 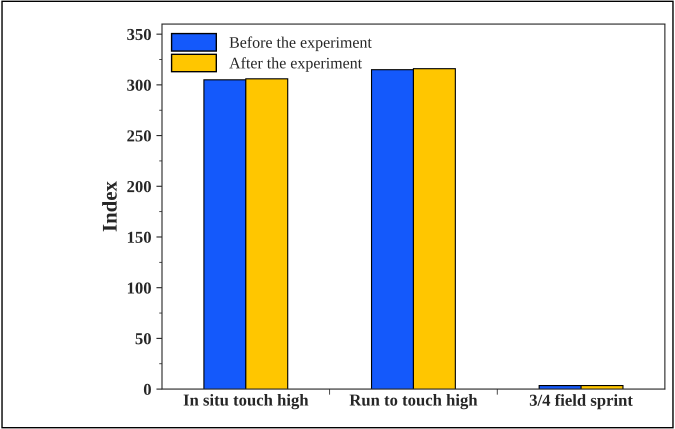 I want to click on y-tick-label: 0, so click(x=147, y=390).